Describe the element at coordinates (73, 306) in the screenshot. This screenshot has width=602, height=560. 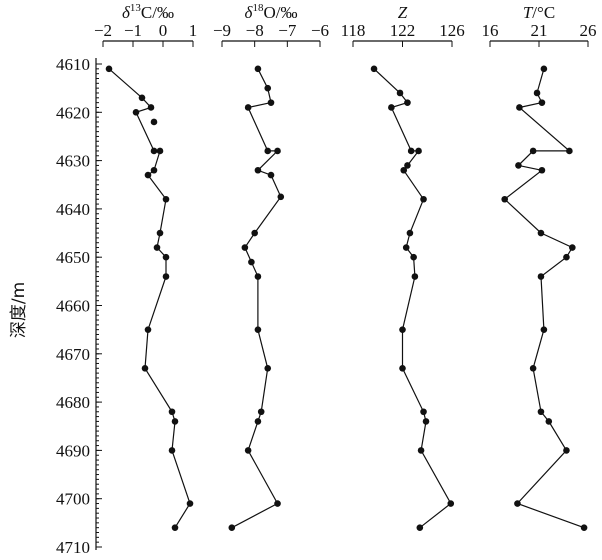
I see `y-tick-label: 4660` at that location.